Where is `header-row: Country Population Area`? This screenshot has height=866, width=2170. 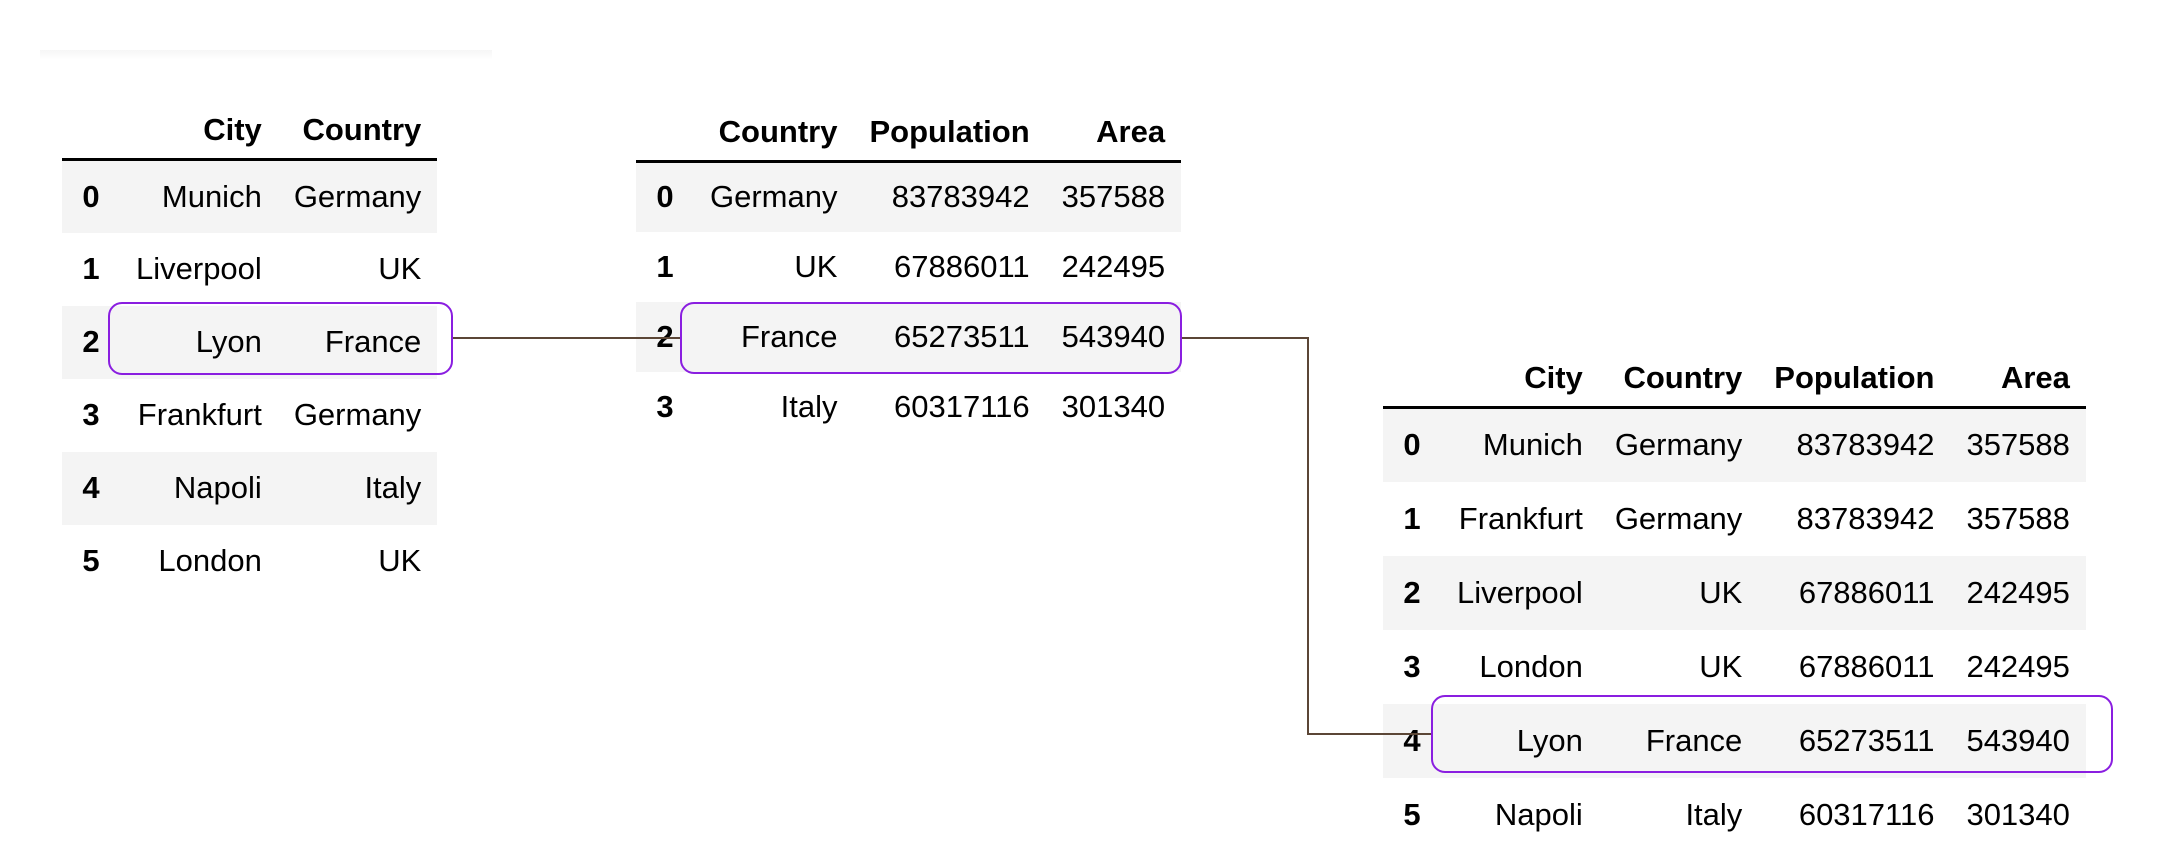
header-row: Country Population Area is located at coordinates (909, 131).